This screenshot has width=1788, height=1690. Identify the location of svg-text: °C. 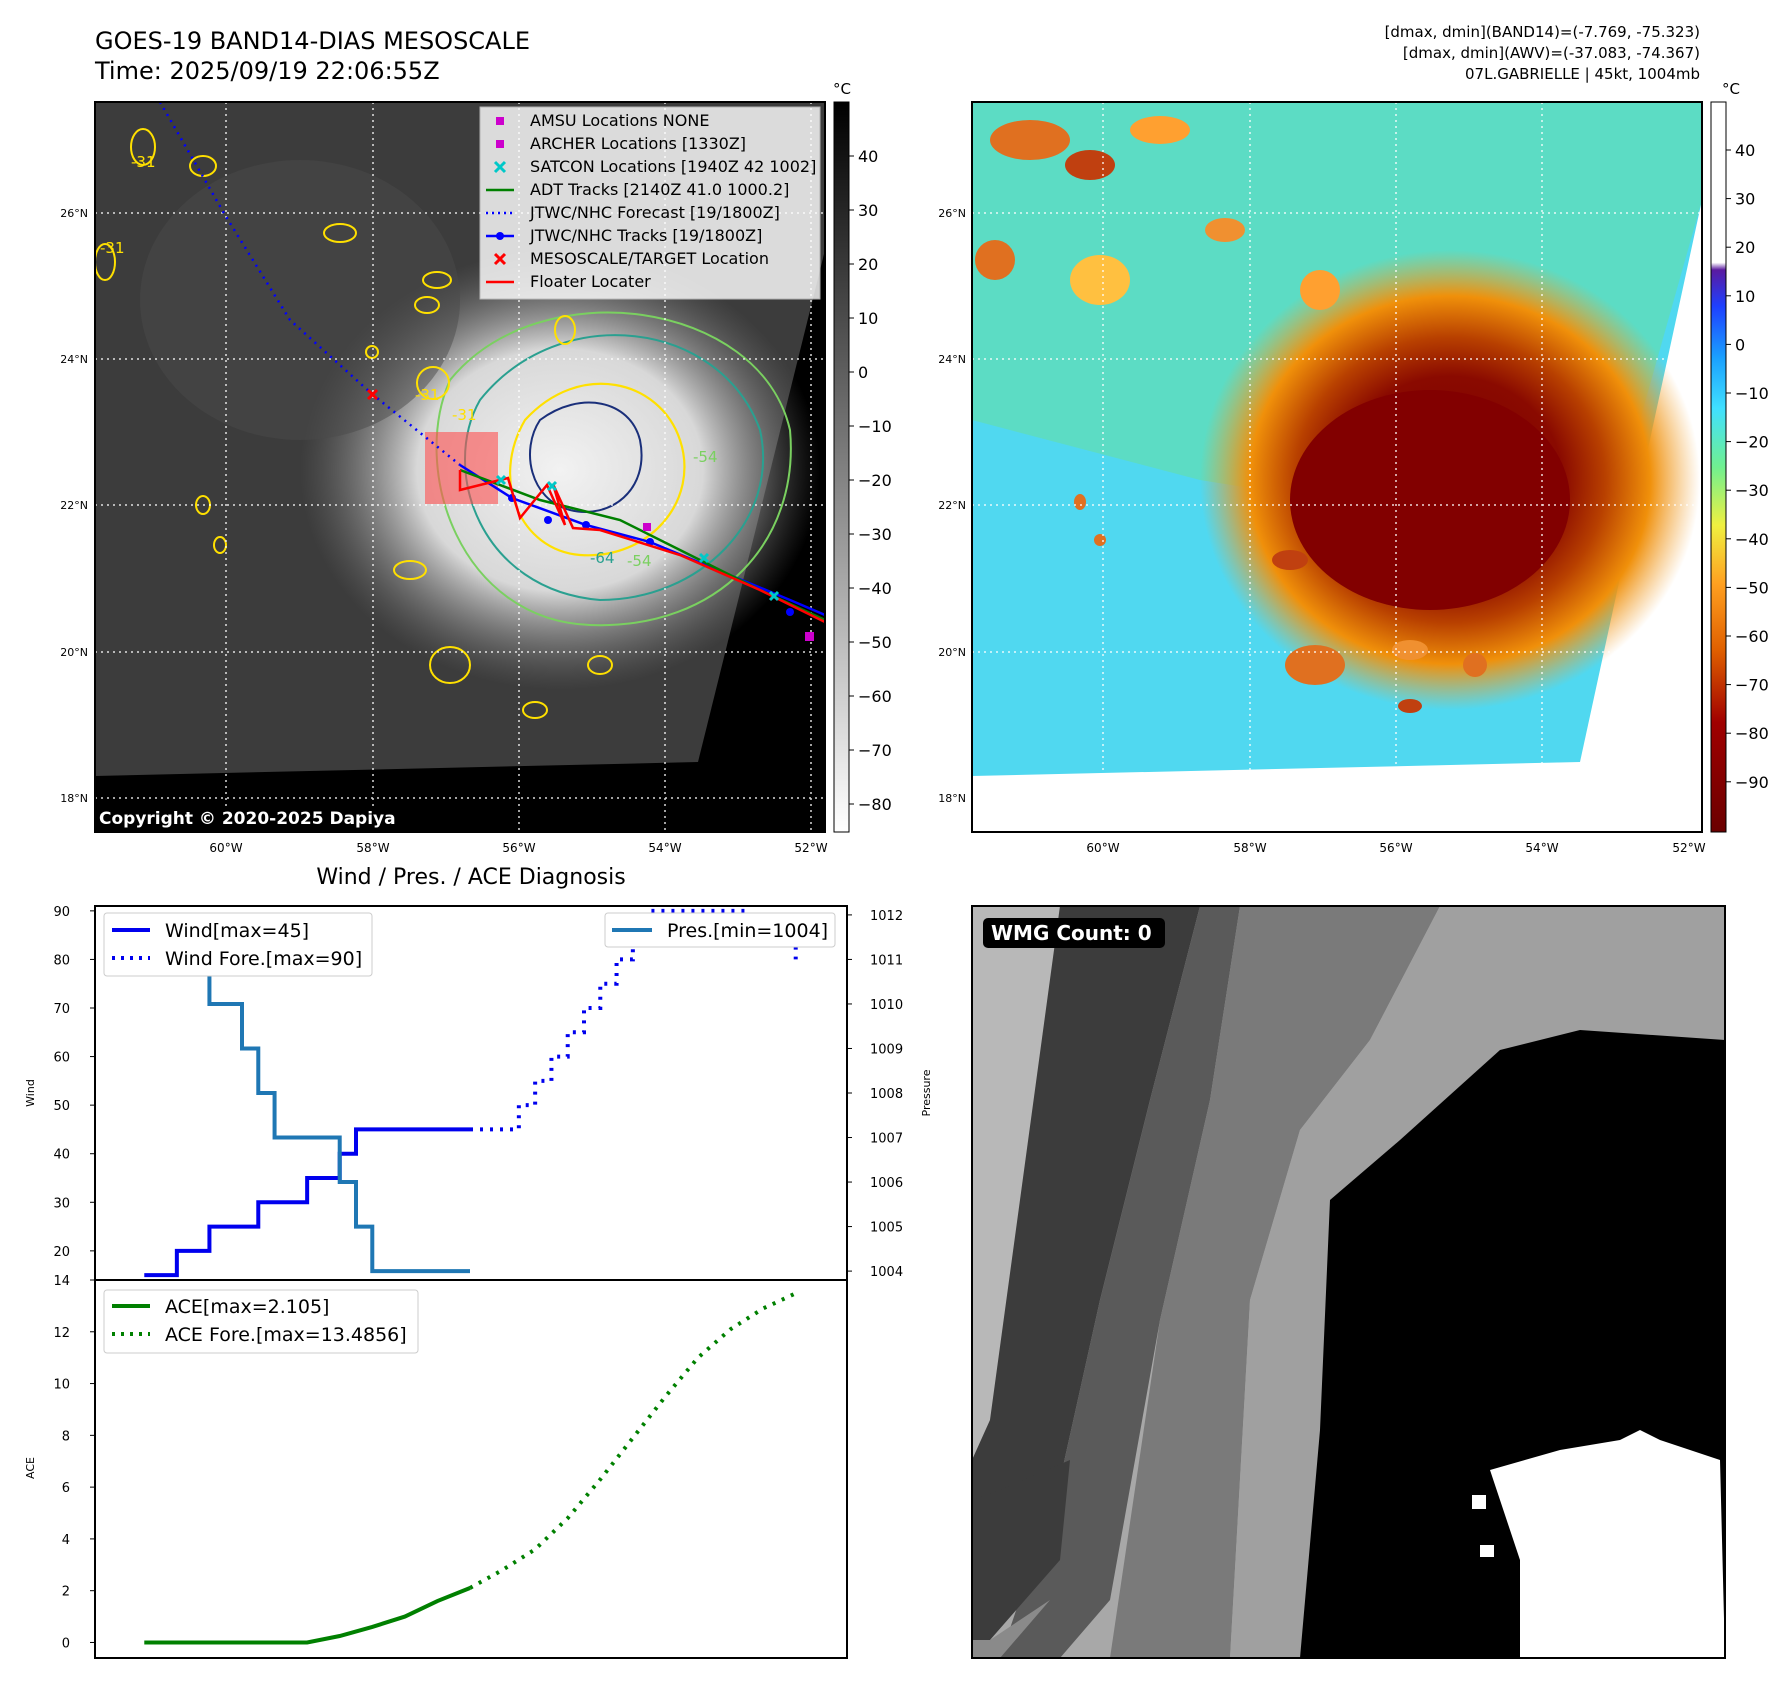
(842, 89).